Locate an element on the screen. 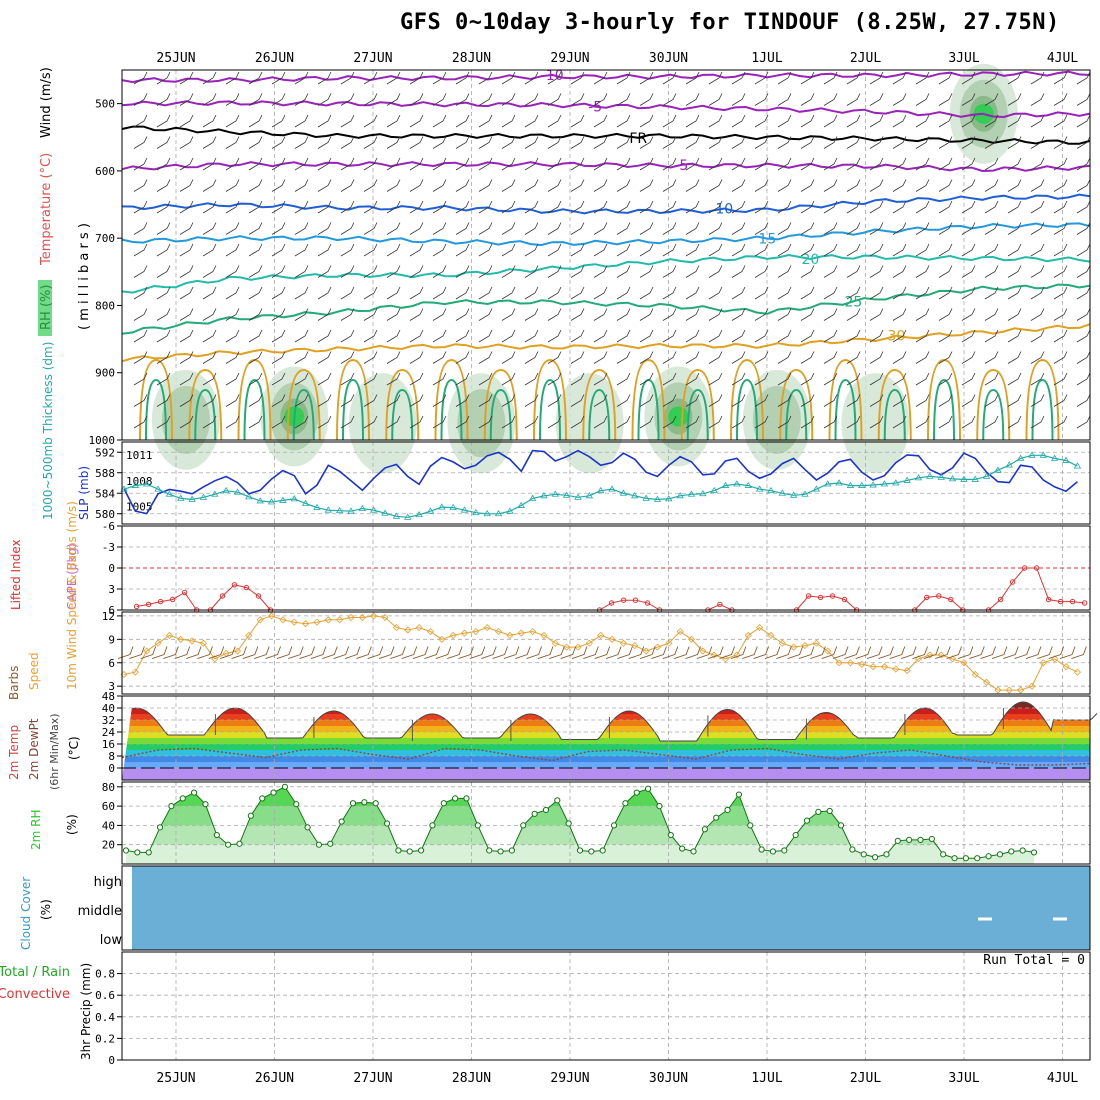  temperature-contour is located at coordinates (606, 309).